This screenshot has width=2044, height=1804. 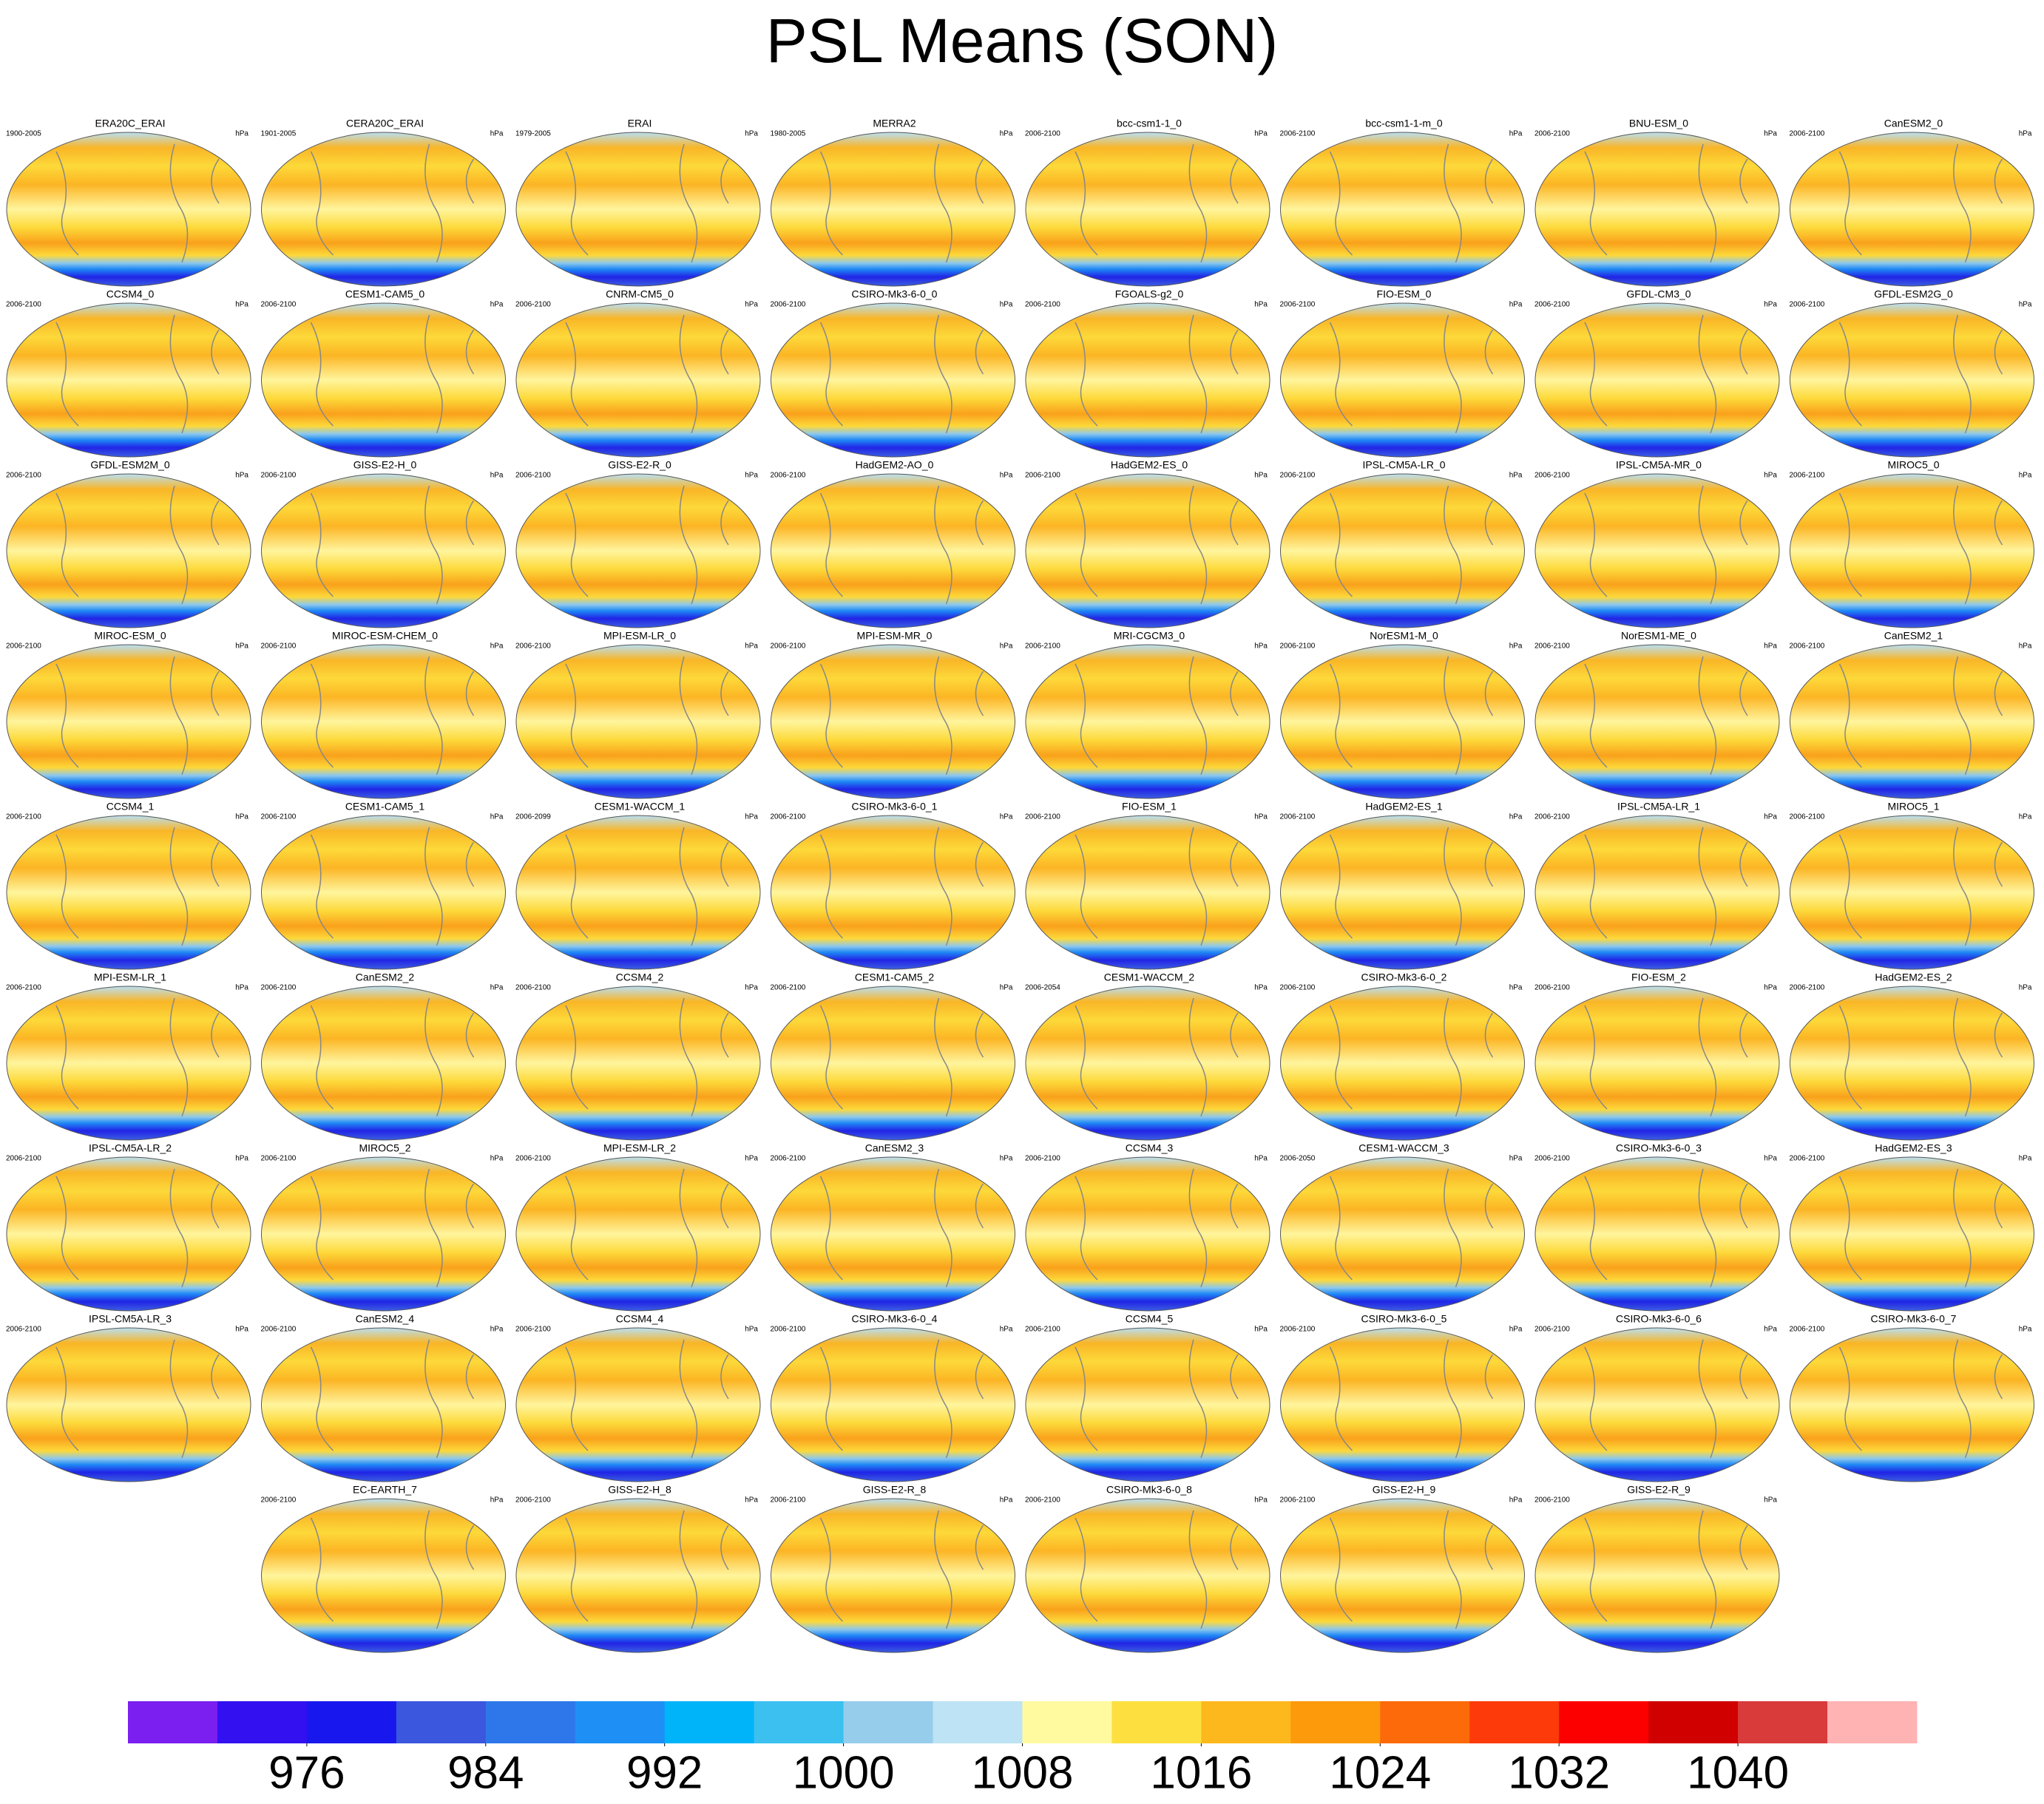 I want to click on map-panel: MIROC-ESM-CHEM_0 2006-2100 hPa, so click(x=383, y=714).